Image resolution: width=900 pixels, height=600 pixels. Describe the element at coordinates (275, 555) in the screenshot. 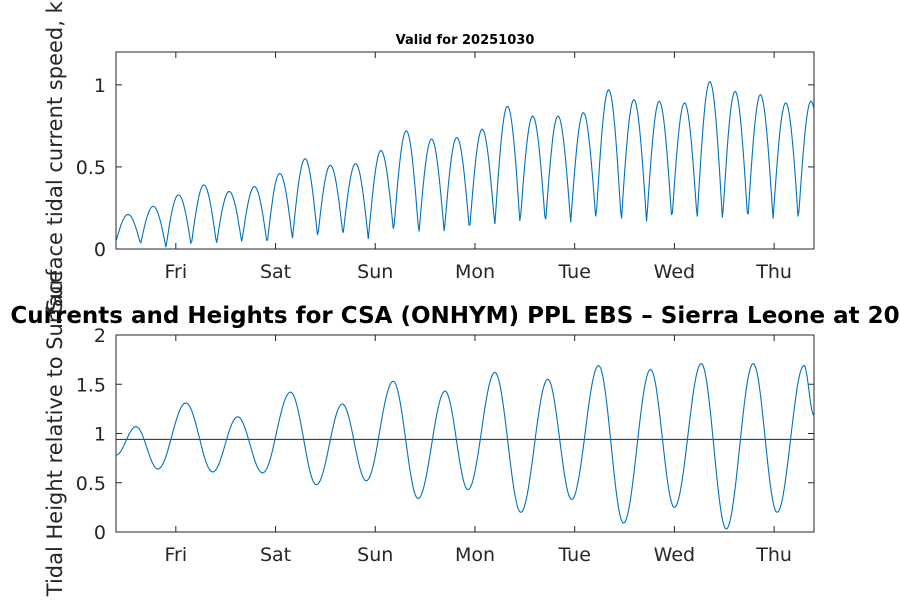

I see `plot-2-xtick-label: Sat` at that location.